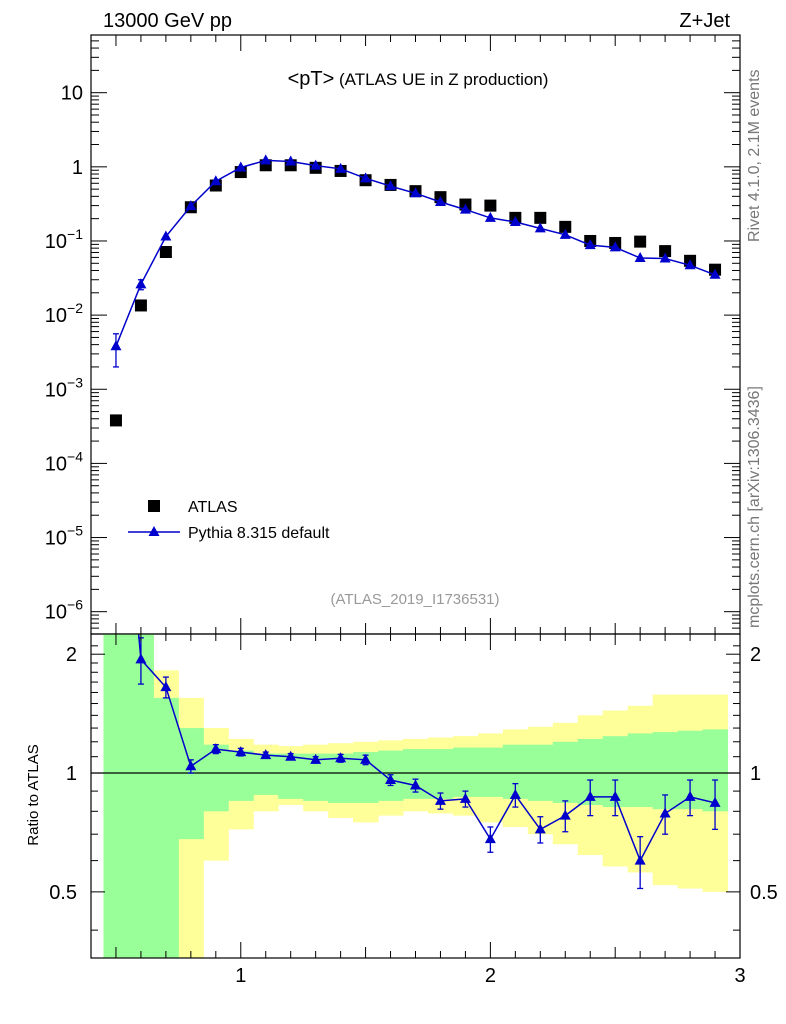  Describe the element at coordinates (755, 774) in the screenshot. I see `ratio-ytick-label-right: 1` at that location.